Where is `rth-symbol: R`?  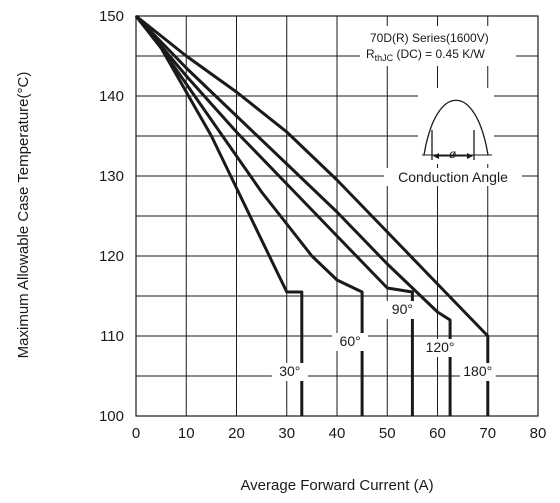 rth-symbol: R is located at coordinates (370, 54).